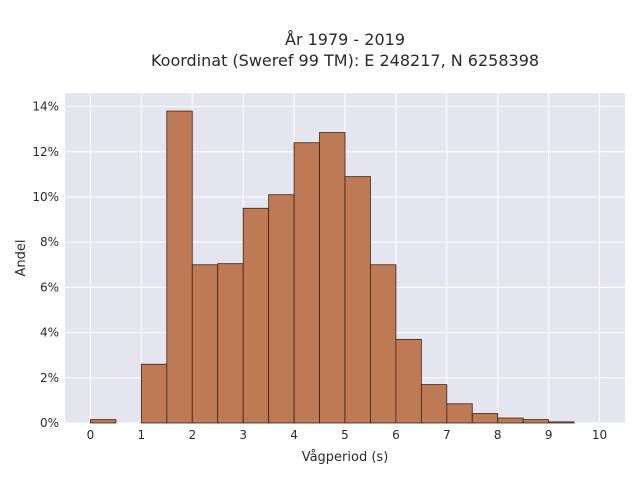  I want to click on x-tick-label: 4, so click(294, 435).